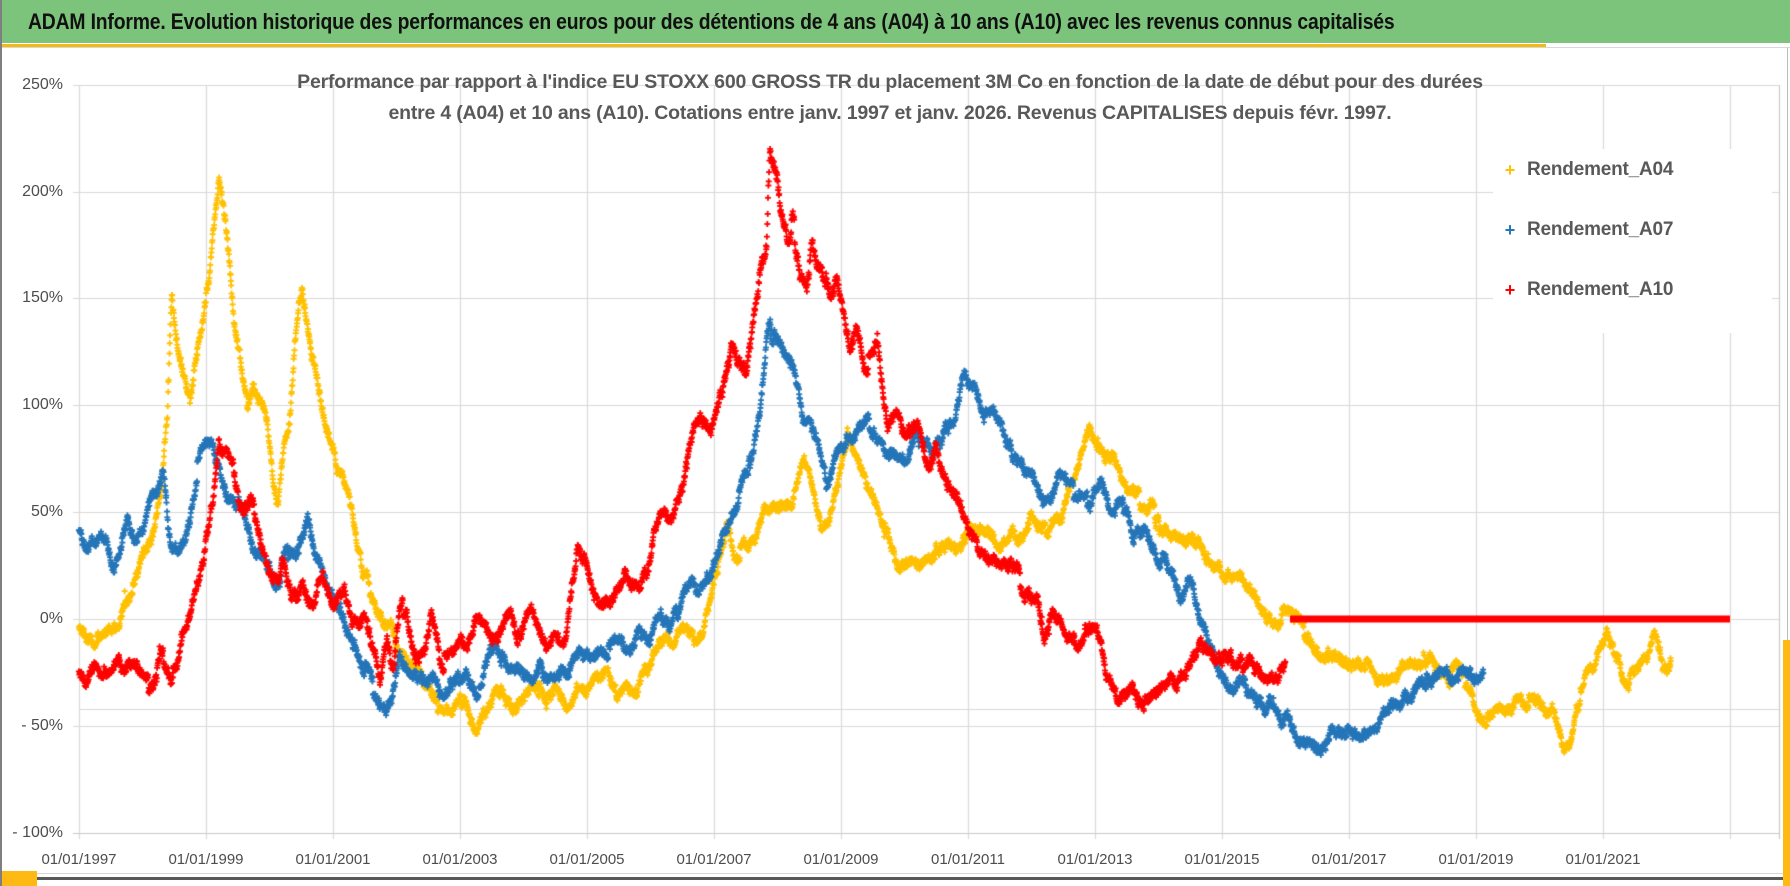  What do you see at coordinates (1603, 859) in the screenshot?
I see `x-axis-tick-2021: 01/01/2021` at bounding box center [1603, 859].